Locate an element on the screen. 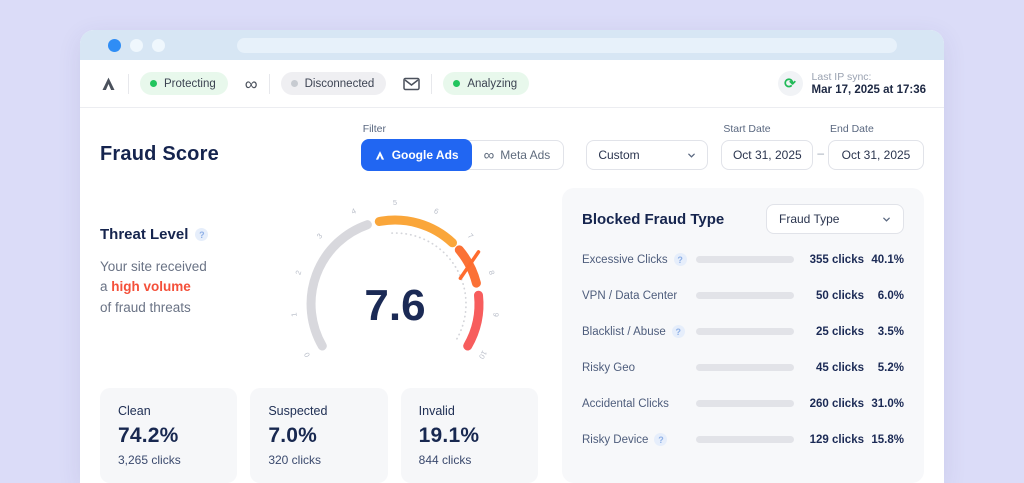 The width and height of the screenshot is (1024, 483). fraud-row-excessive-clicks: Excessive Clicks? 355 clicks 40.1% is located at coordinates (743, 259).